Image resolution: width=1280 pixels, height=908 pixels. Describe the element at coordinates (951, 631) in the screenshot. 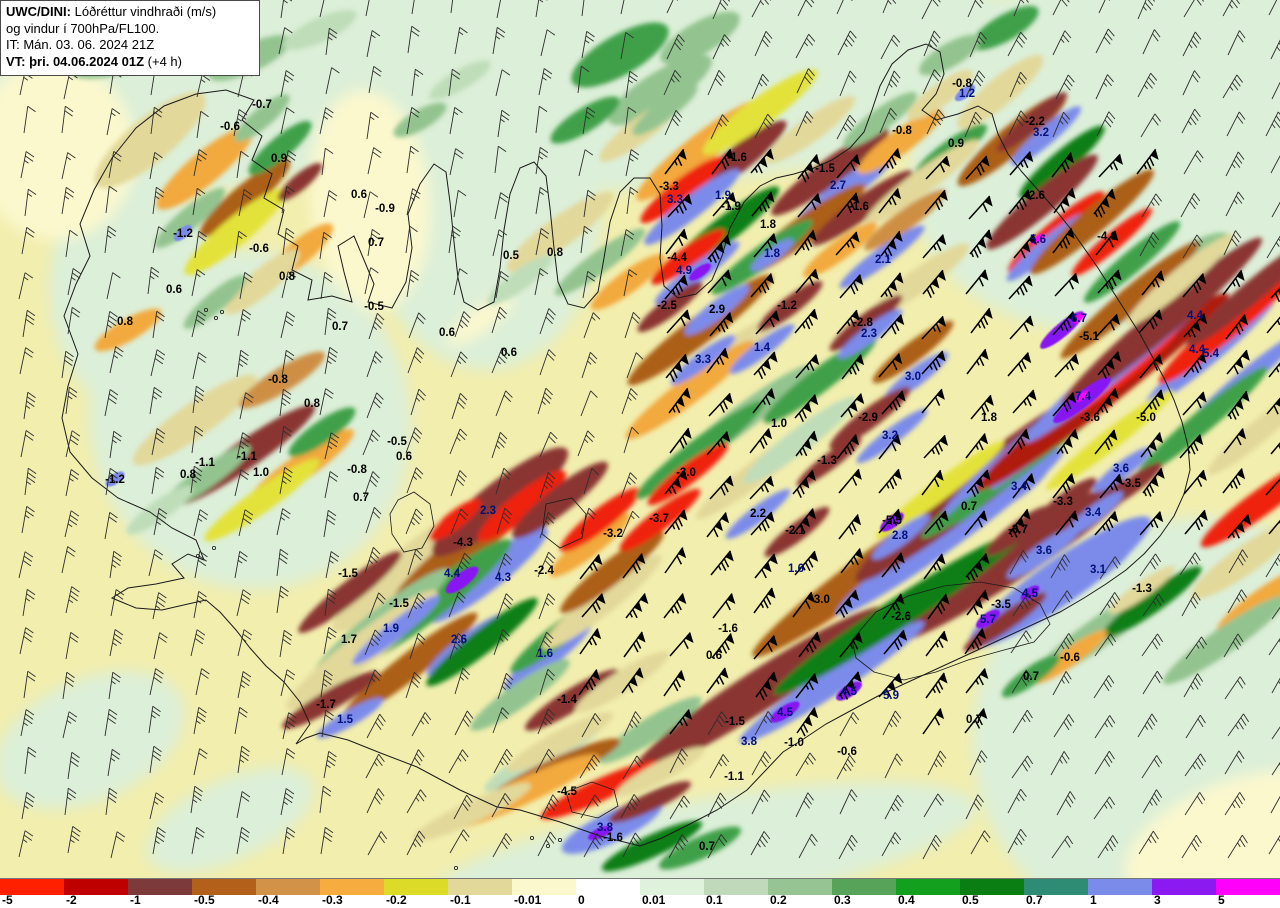

I see `glacier-outline` at that location.